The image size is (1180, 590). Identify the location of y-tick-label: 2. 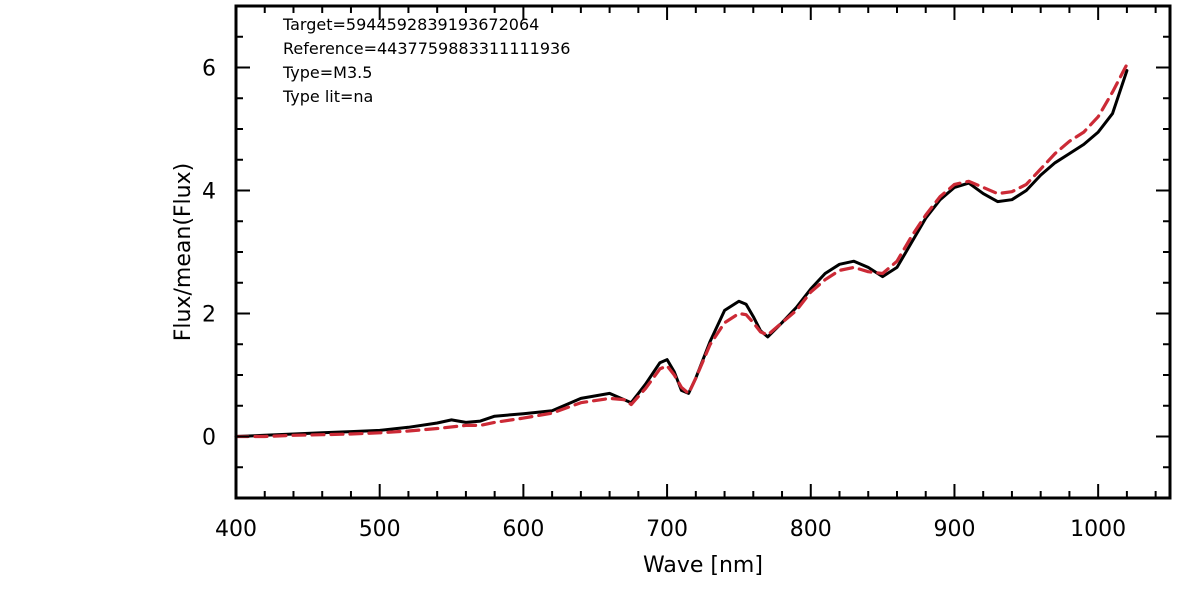
(209, 315).